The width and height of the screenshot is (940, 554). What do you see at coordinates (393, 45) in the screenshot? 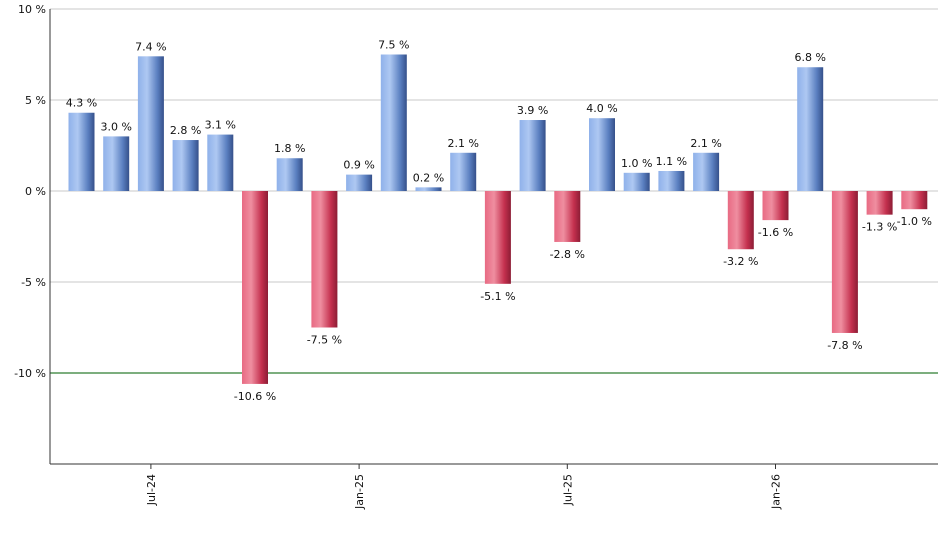
I see `data-label: 7.5 %` at bounding box center [393, 45].